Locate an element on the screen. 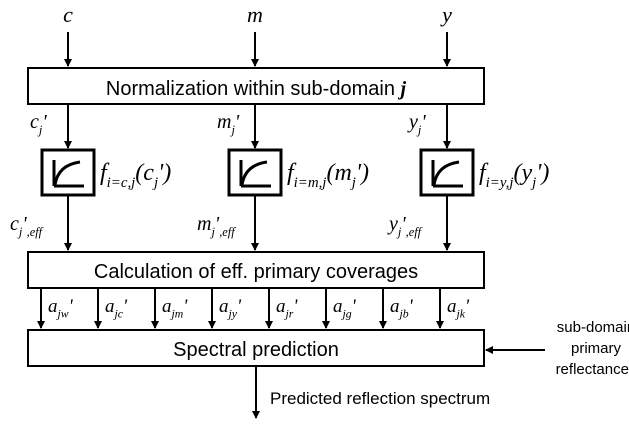  coverage-label: ajk' is located at coordinates (458, 308).